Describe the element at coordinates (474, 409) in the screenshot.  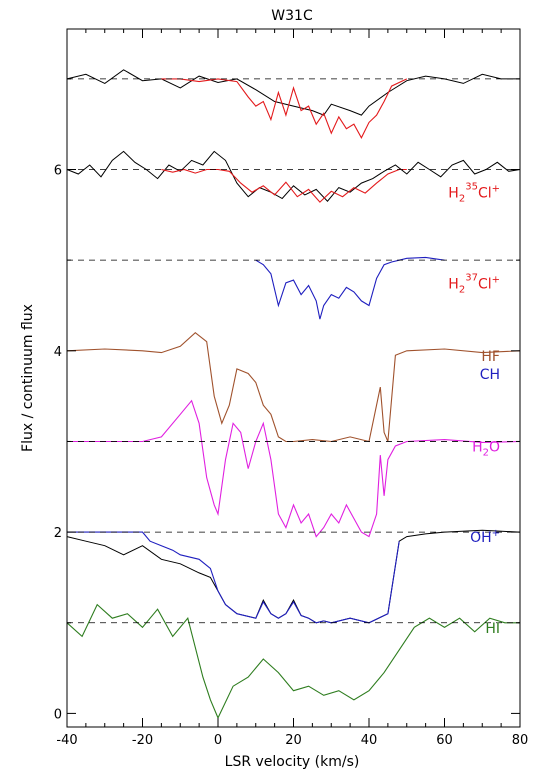
I see `series-labels: H235Cl+ H237Cl+ CH HF H2O OH+ HI` at that location.